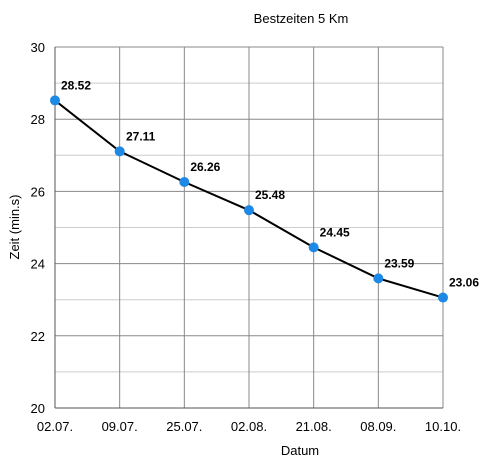 This screenshot has height=463, width=485. Describe the element at coordinates (38, 119) in the screenshot. I see `y-tick-label: 28` at that location.